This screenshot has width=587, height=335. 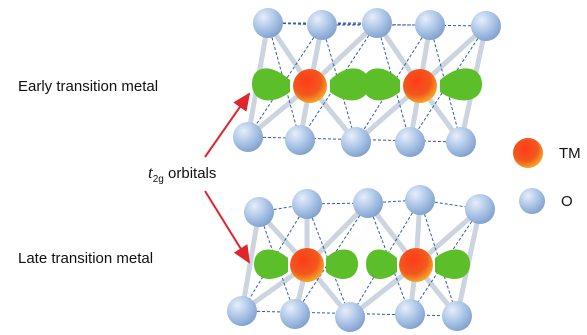 What do you see at coordinates (532, 201) in the screenshot?
I see `legend-o-swatch` at bounding box center [532, 201].